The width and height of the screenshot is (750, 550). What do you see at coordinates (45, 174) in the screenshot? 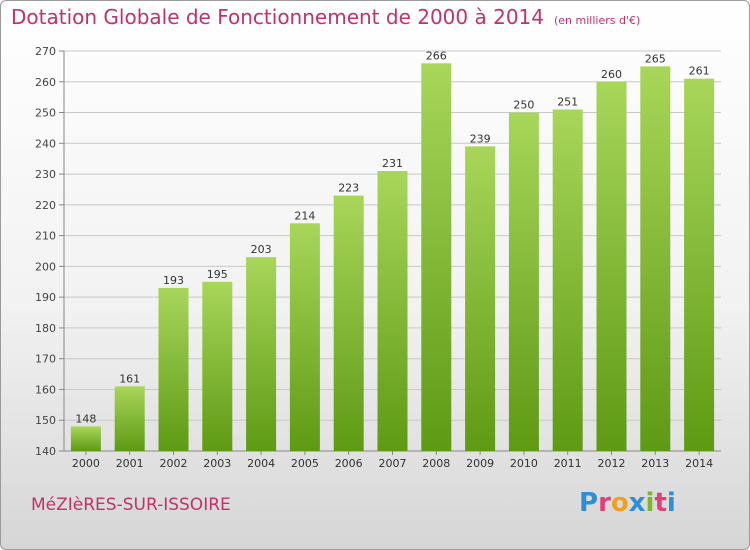
I see `y-tick-label: 230` at bounding box center [45, 174].